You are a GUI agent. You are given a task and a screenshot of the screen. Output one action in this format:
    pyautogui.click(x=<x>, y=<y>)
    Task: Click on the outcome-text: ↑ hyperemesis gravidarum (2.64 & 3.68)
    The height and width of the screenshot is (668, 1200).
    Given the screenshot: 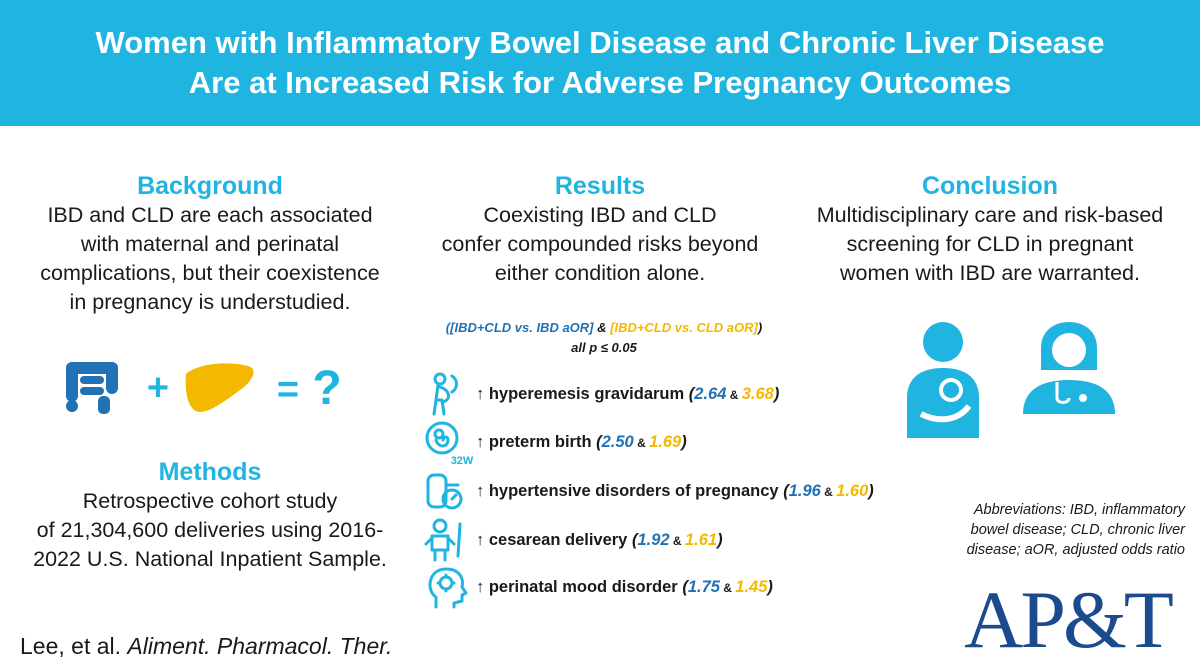 What is the action you would take?
    pyautogui.click(x=628, y=393)
    